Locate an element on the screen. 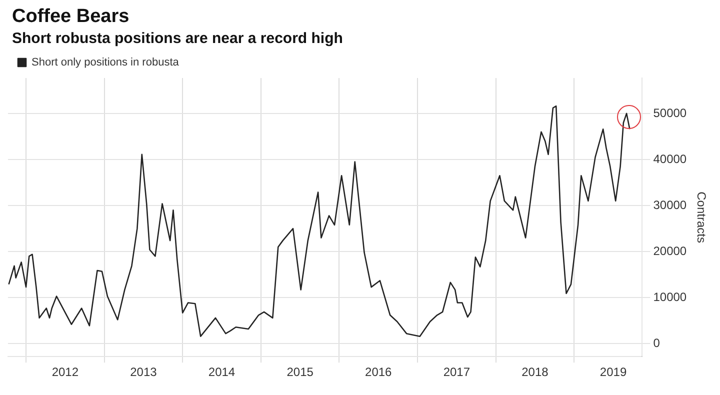 The width and height of the screenshot is (720, 395). chart-subtitle: Short robusta positions are near a record high is located at coordinates (177, 38).